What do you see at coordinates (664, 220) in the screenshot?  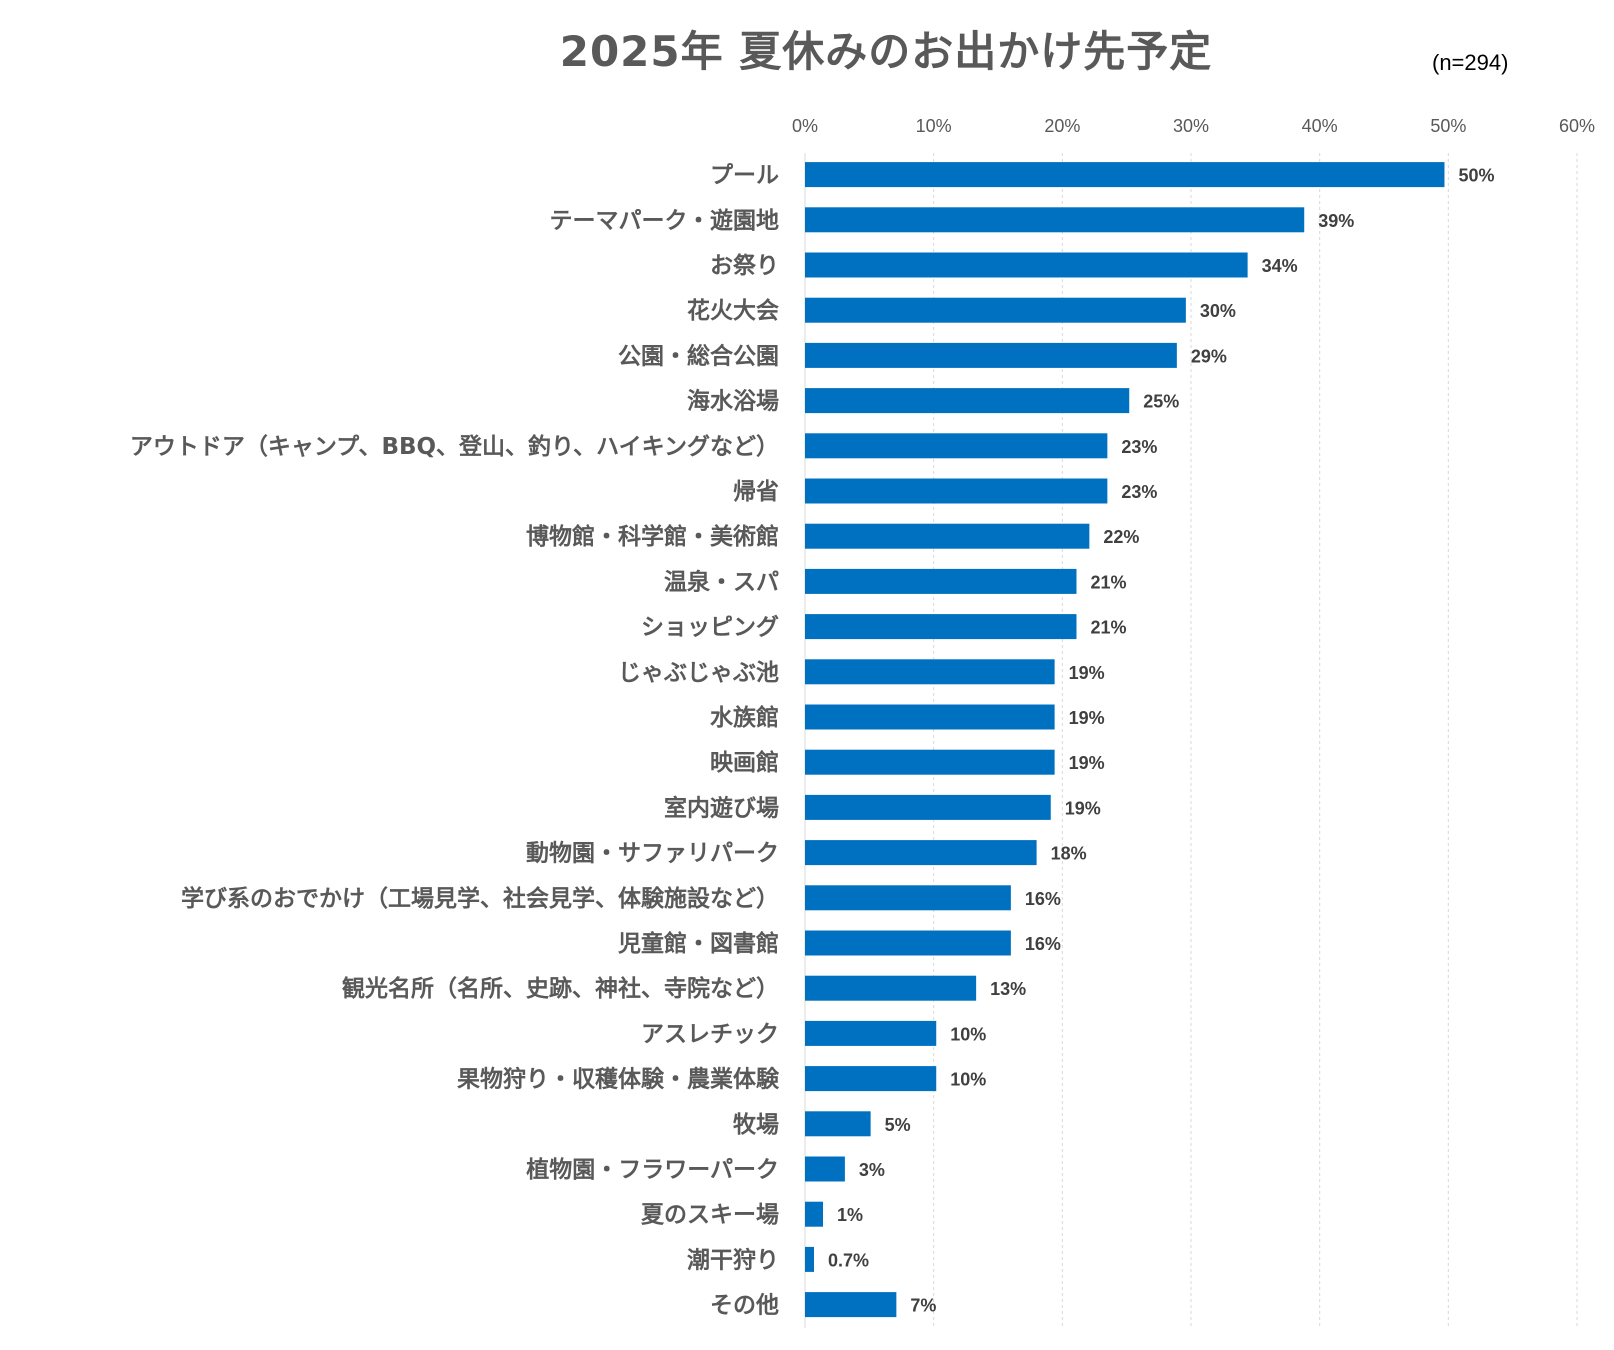 I see `category-label: テーマパーク・遊園地` at bounding box center [664, 220].